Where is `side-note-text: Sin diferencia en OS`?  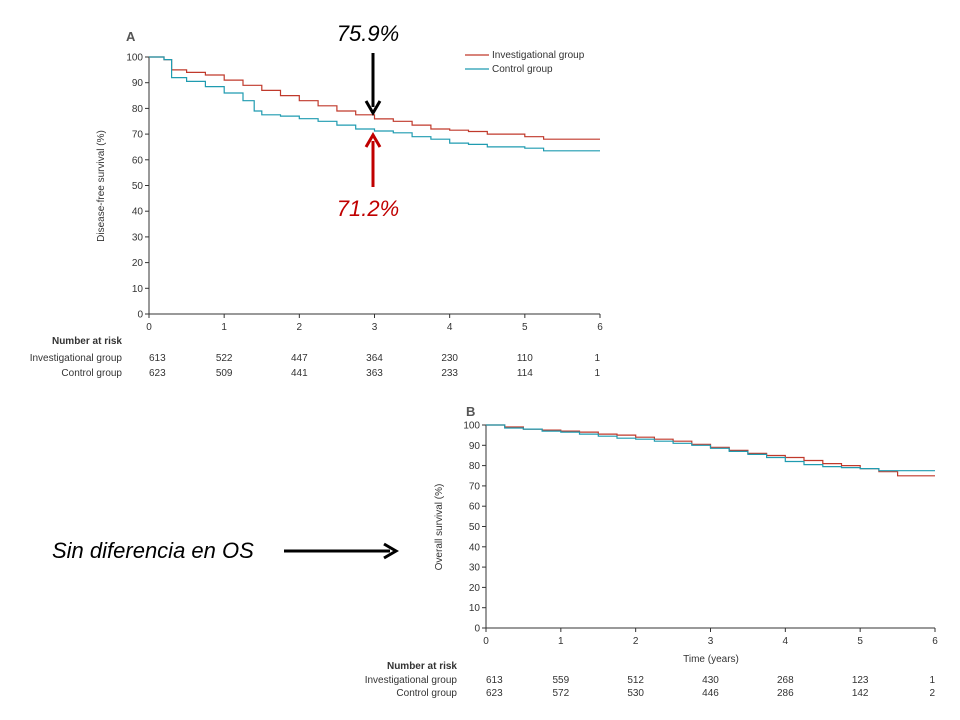
side-note-text: Sin diferencia en OS is located at coordinates (153, 550).